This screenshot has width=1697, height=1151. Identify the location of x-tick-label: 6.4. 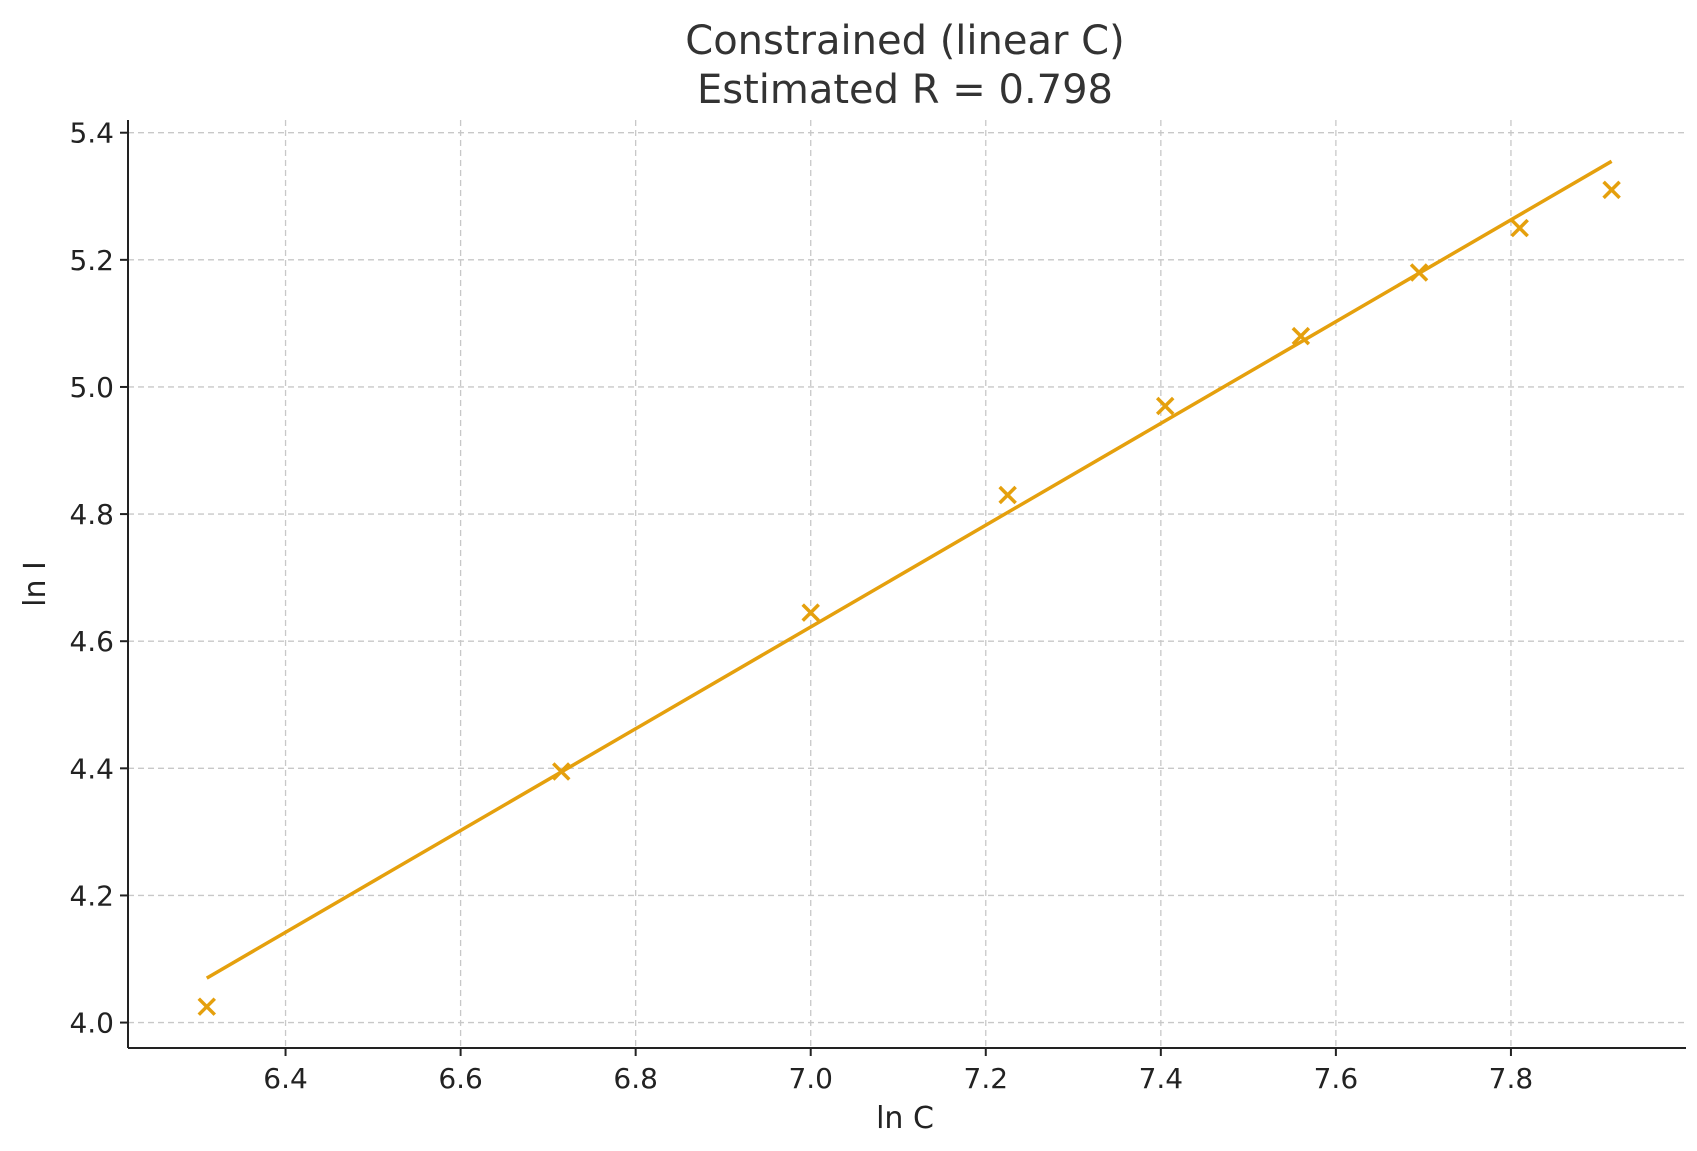
(285, 1078).